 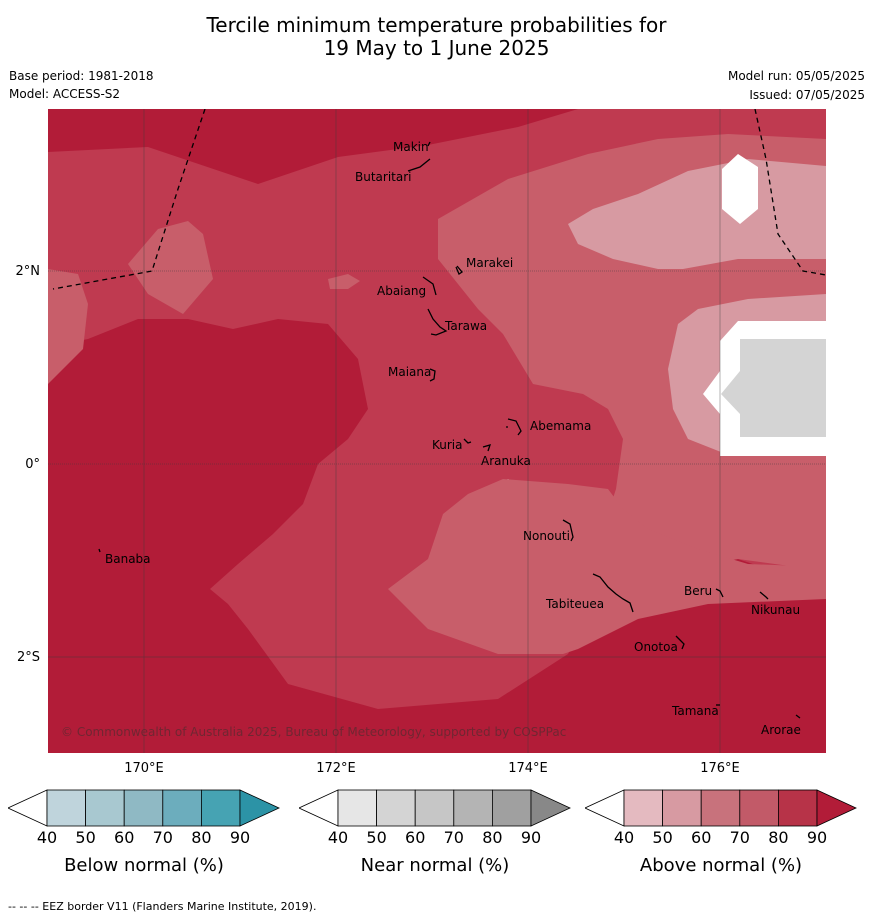 I want to click on region-above-70-northwest, so click(x=170, y=267).